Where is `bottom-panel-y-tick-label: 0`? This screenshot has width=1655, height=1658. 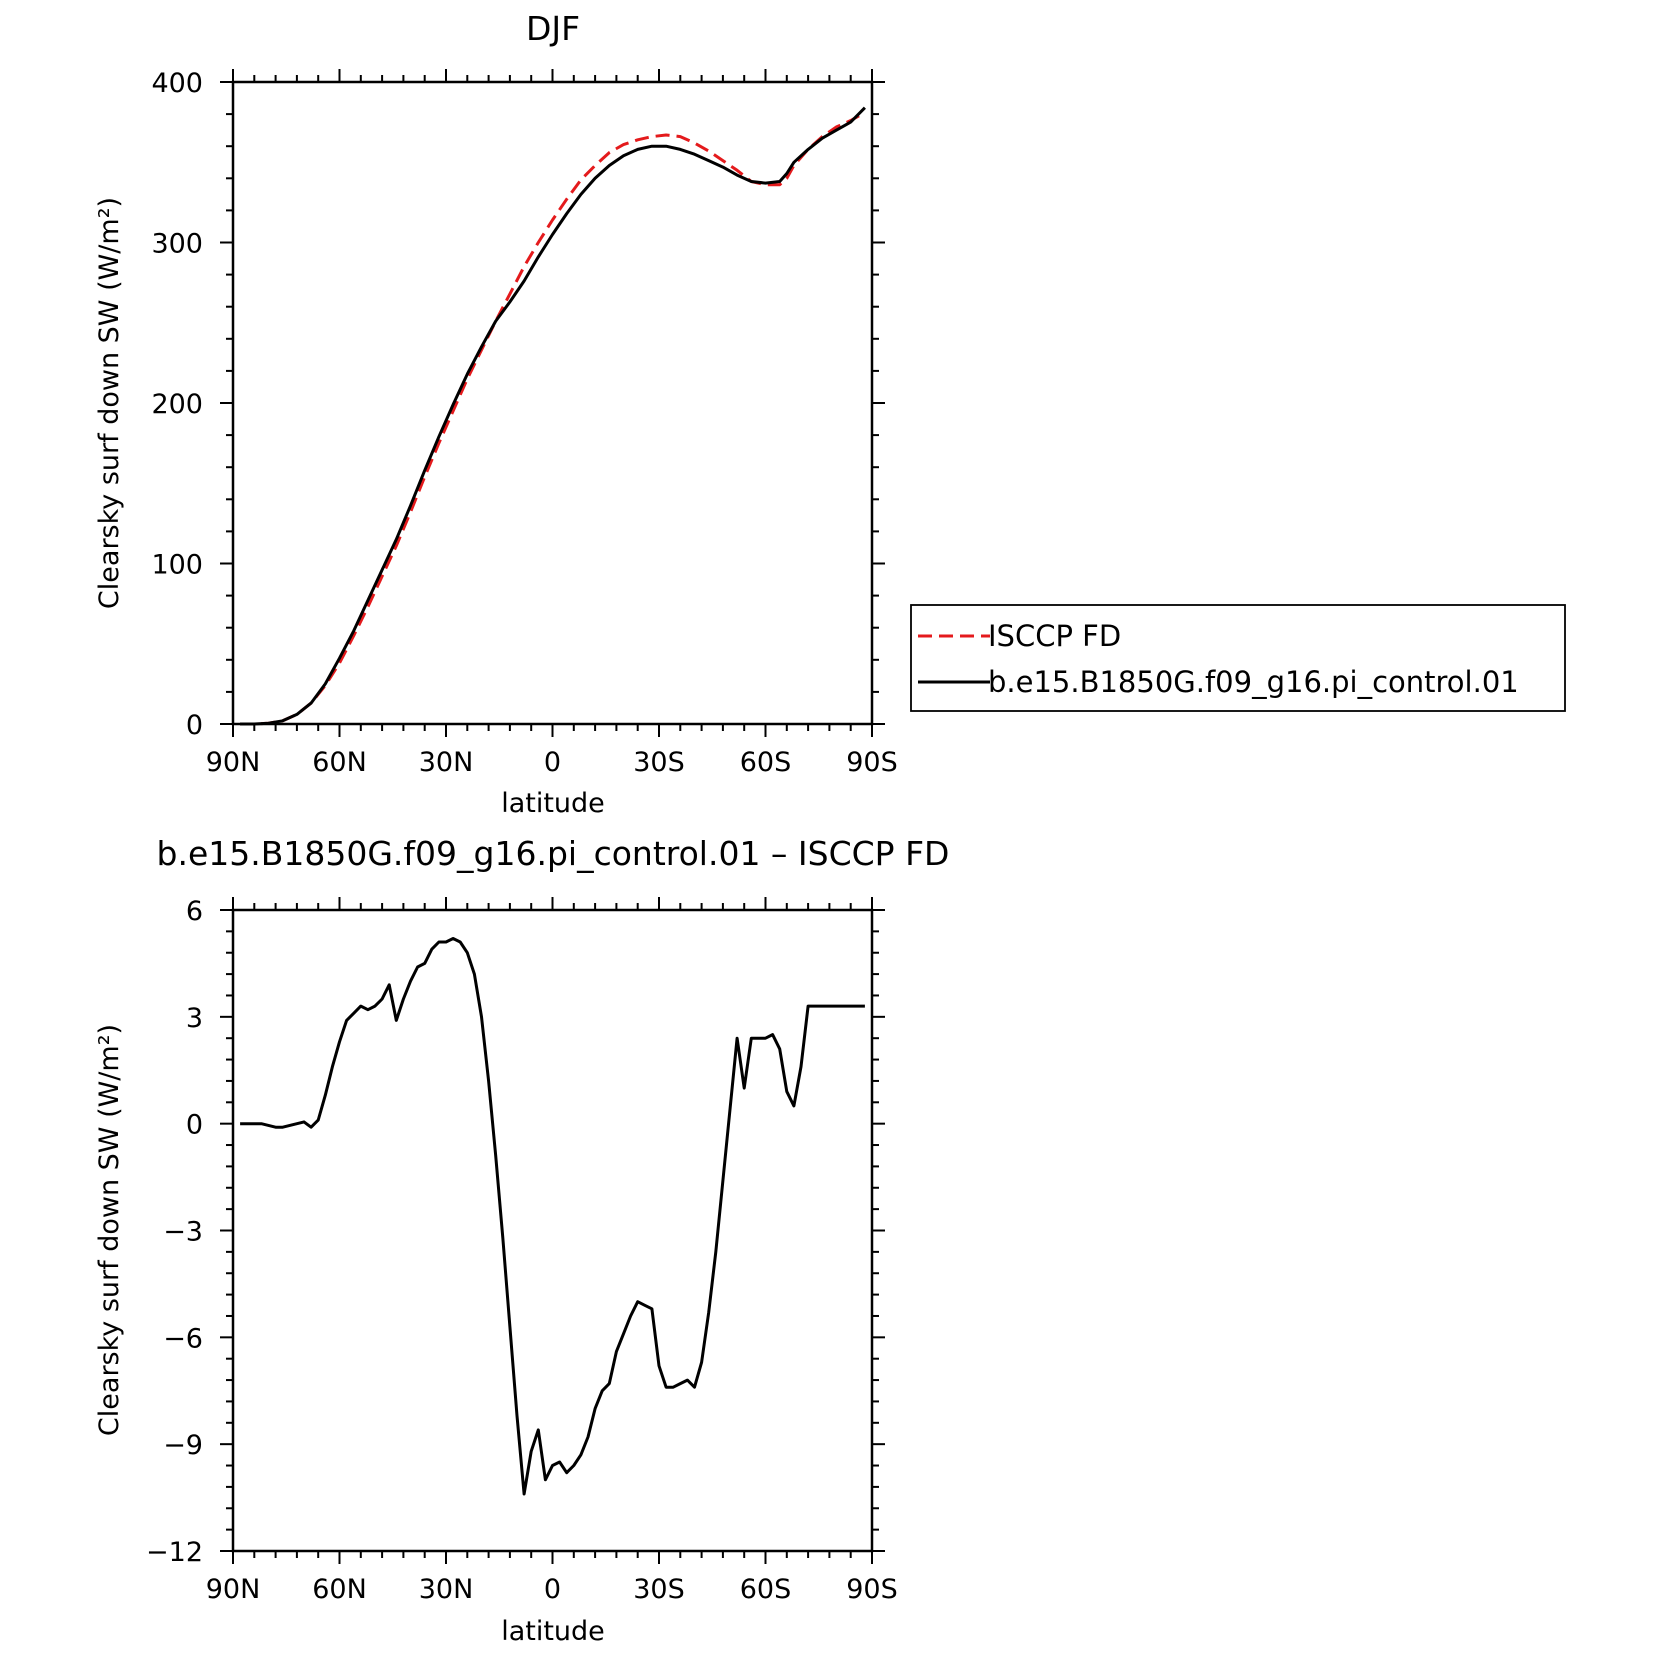 bottom-panel-y-tick-label: 0 is located at coordinates (194, 1125).